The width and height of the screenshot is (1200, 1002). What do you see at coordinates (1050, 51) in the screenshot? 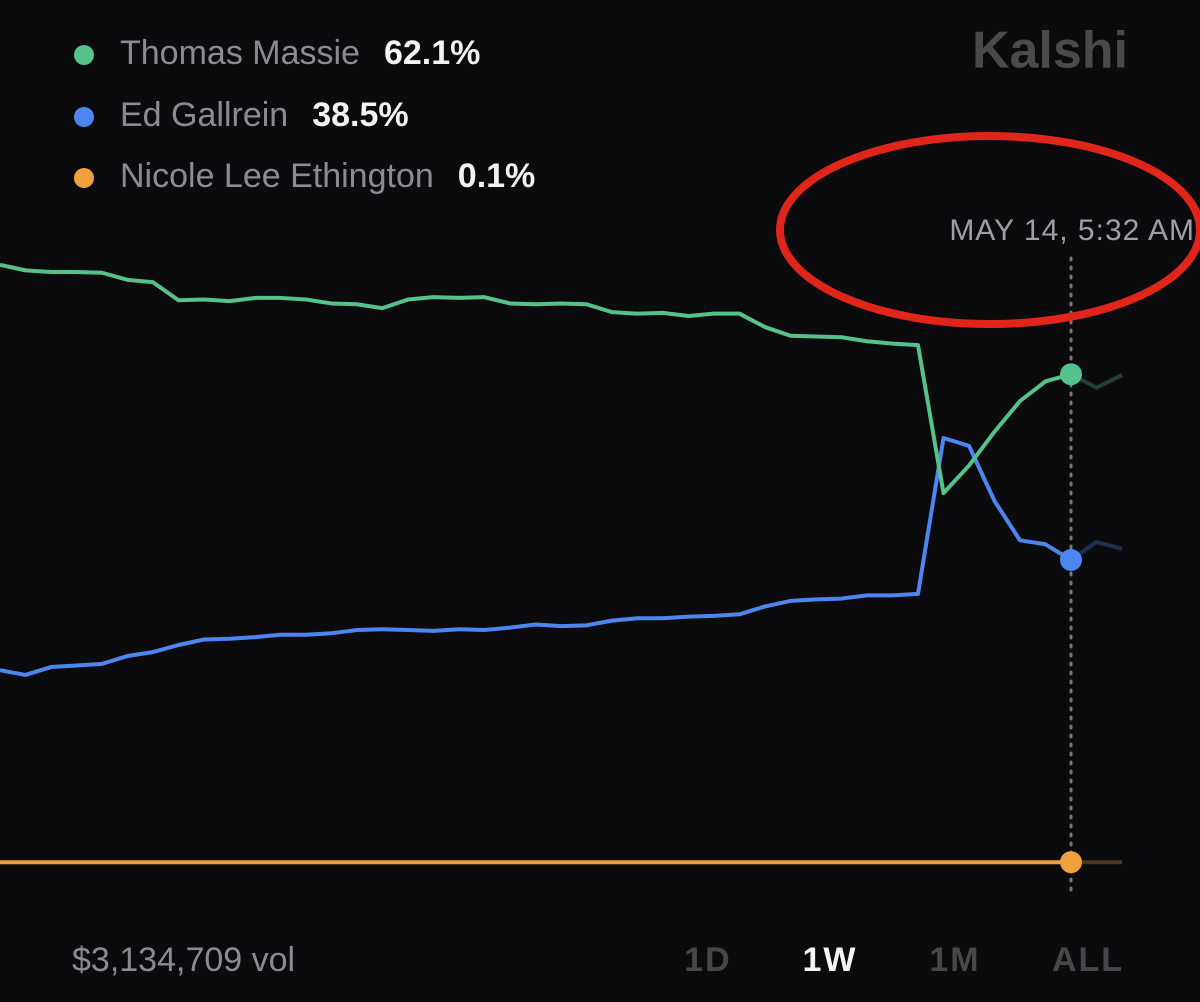
I see `brand-logo: Kalshi` at bounding box center [1050, 51].